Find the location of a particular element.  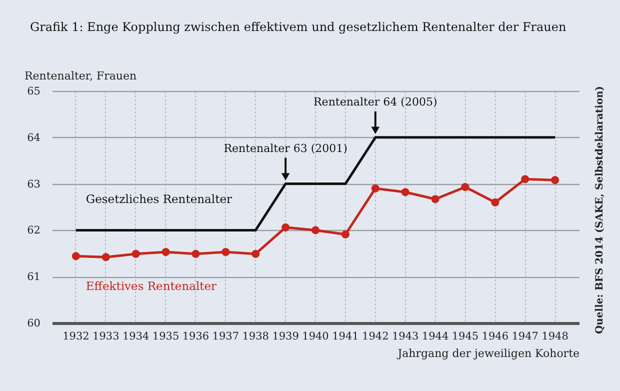

y-tick-label: 60 is located at coordinates (33, 324).